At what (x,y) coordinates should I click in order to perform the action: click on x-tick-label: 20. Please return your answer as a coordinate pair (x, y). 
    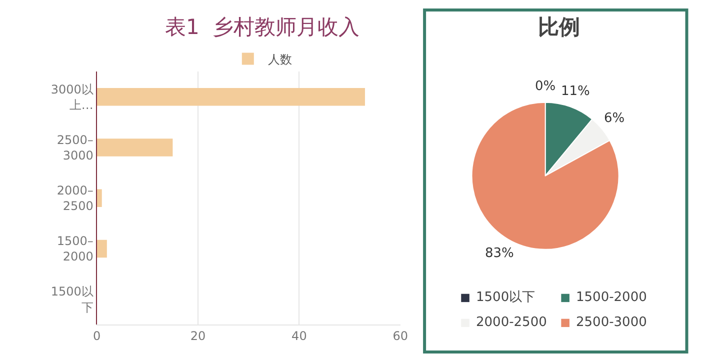
    Looking at the image, I should click on (198, 336).